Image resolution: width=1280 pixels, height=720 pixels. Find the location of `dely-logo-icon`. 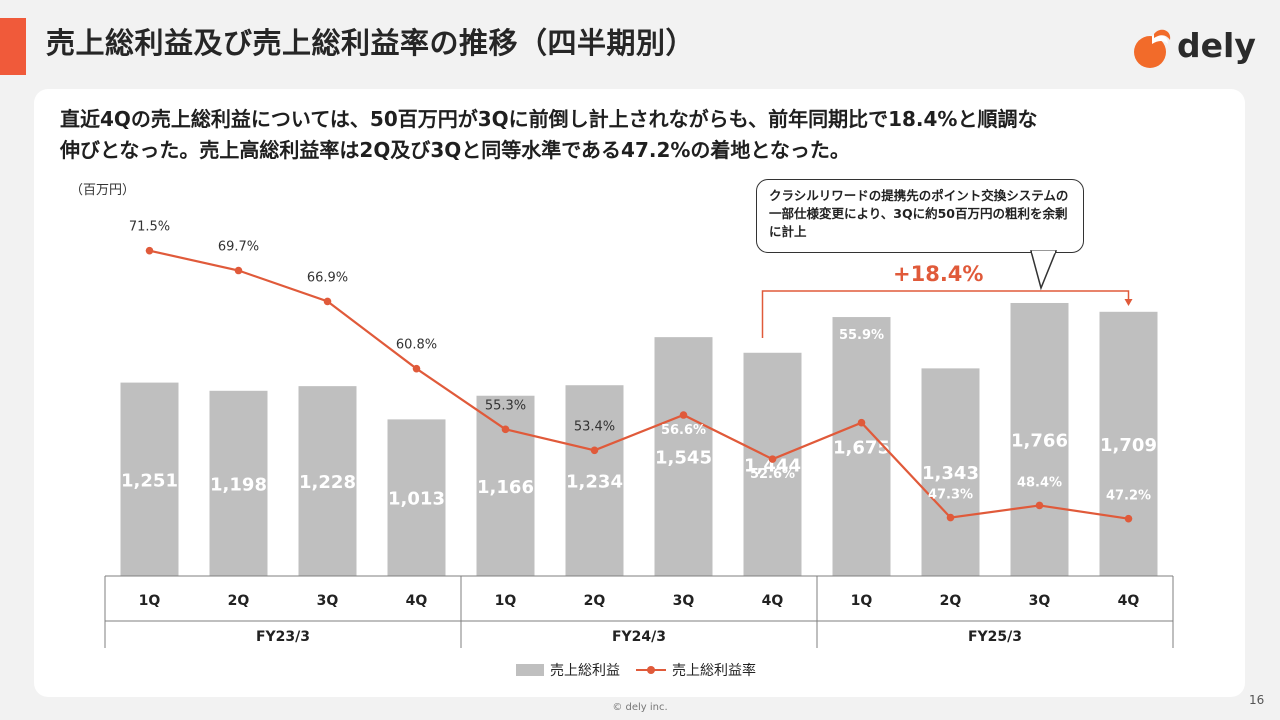

dely-logo-icon is located at coordinates (1152, 48).